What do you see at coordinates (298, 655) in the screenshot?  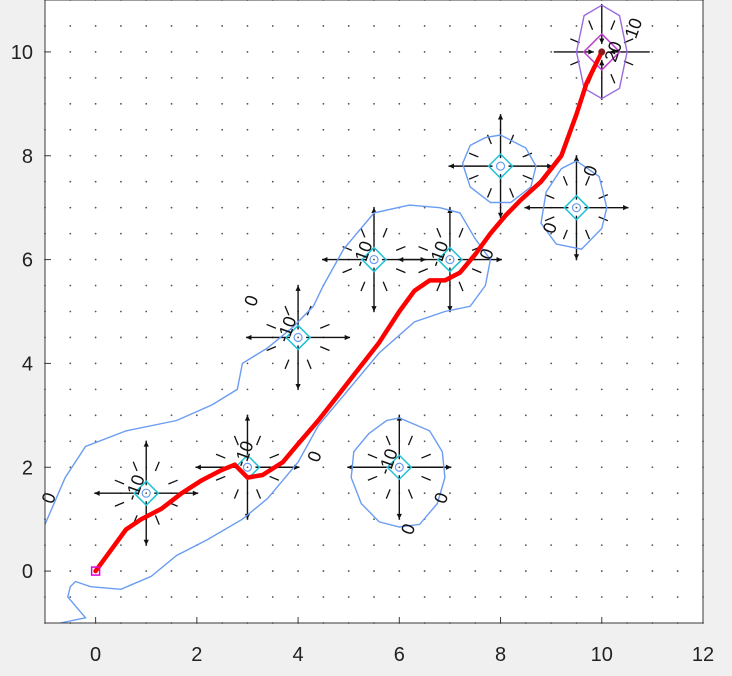 I see `x-tick-label: 4` at bounding box center [298, 655].